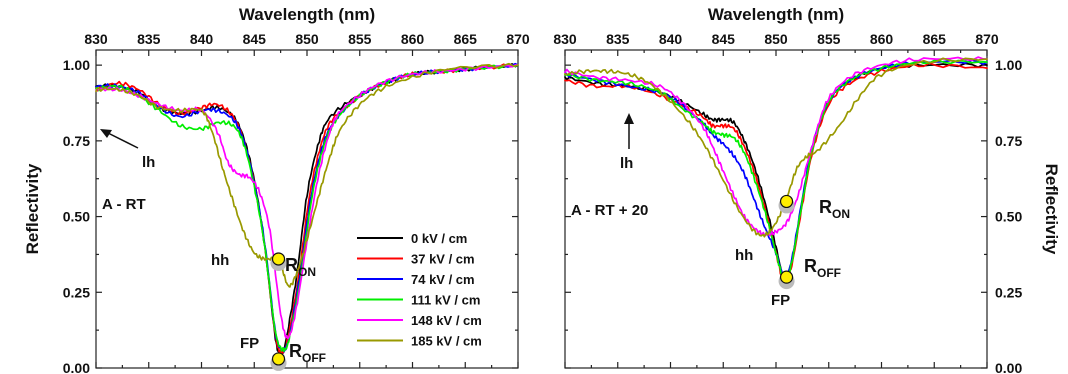 The image size is (1068, 374). Describe the element at coordinates (202, 39) in the screenshot. I see `left-xtick-label-2: 840` at that location.